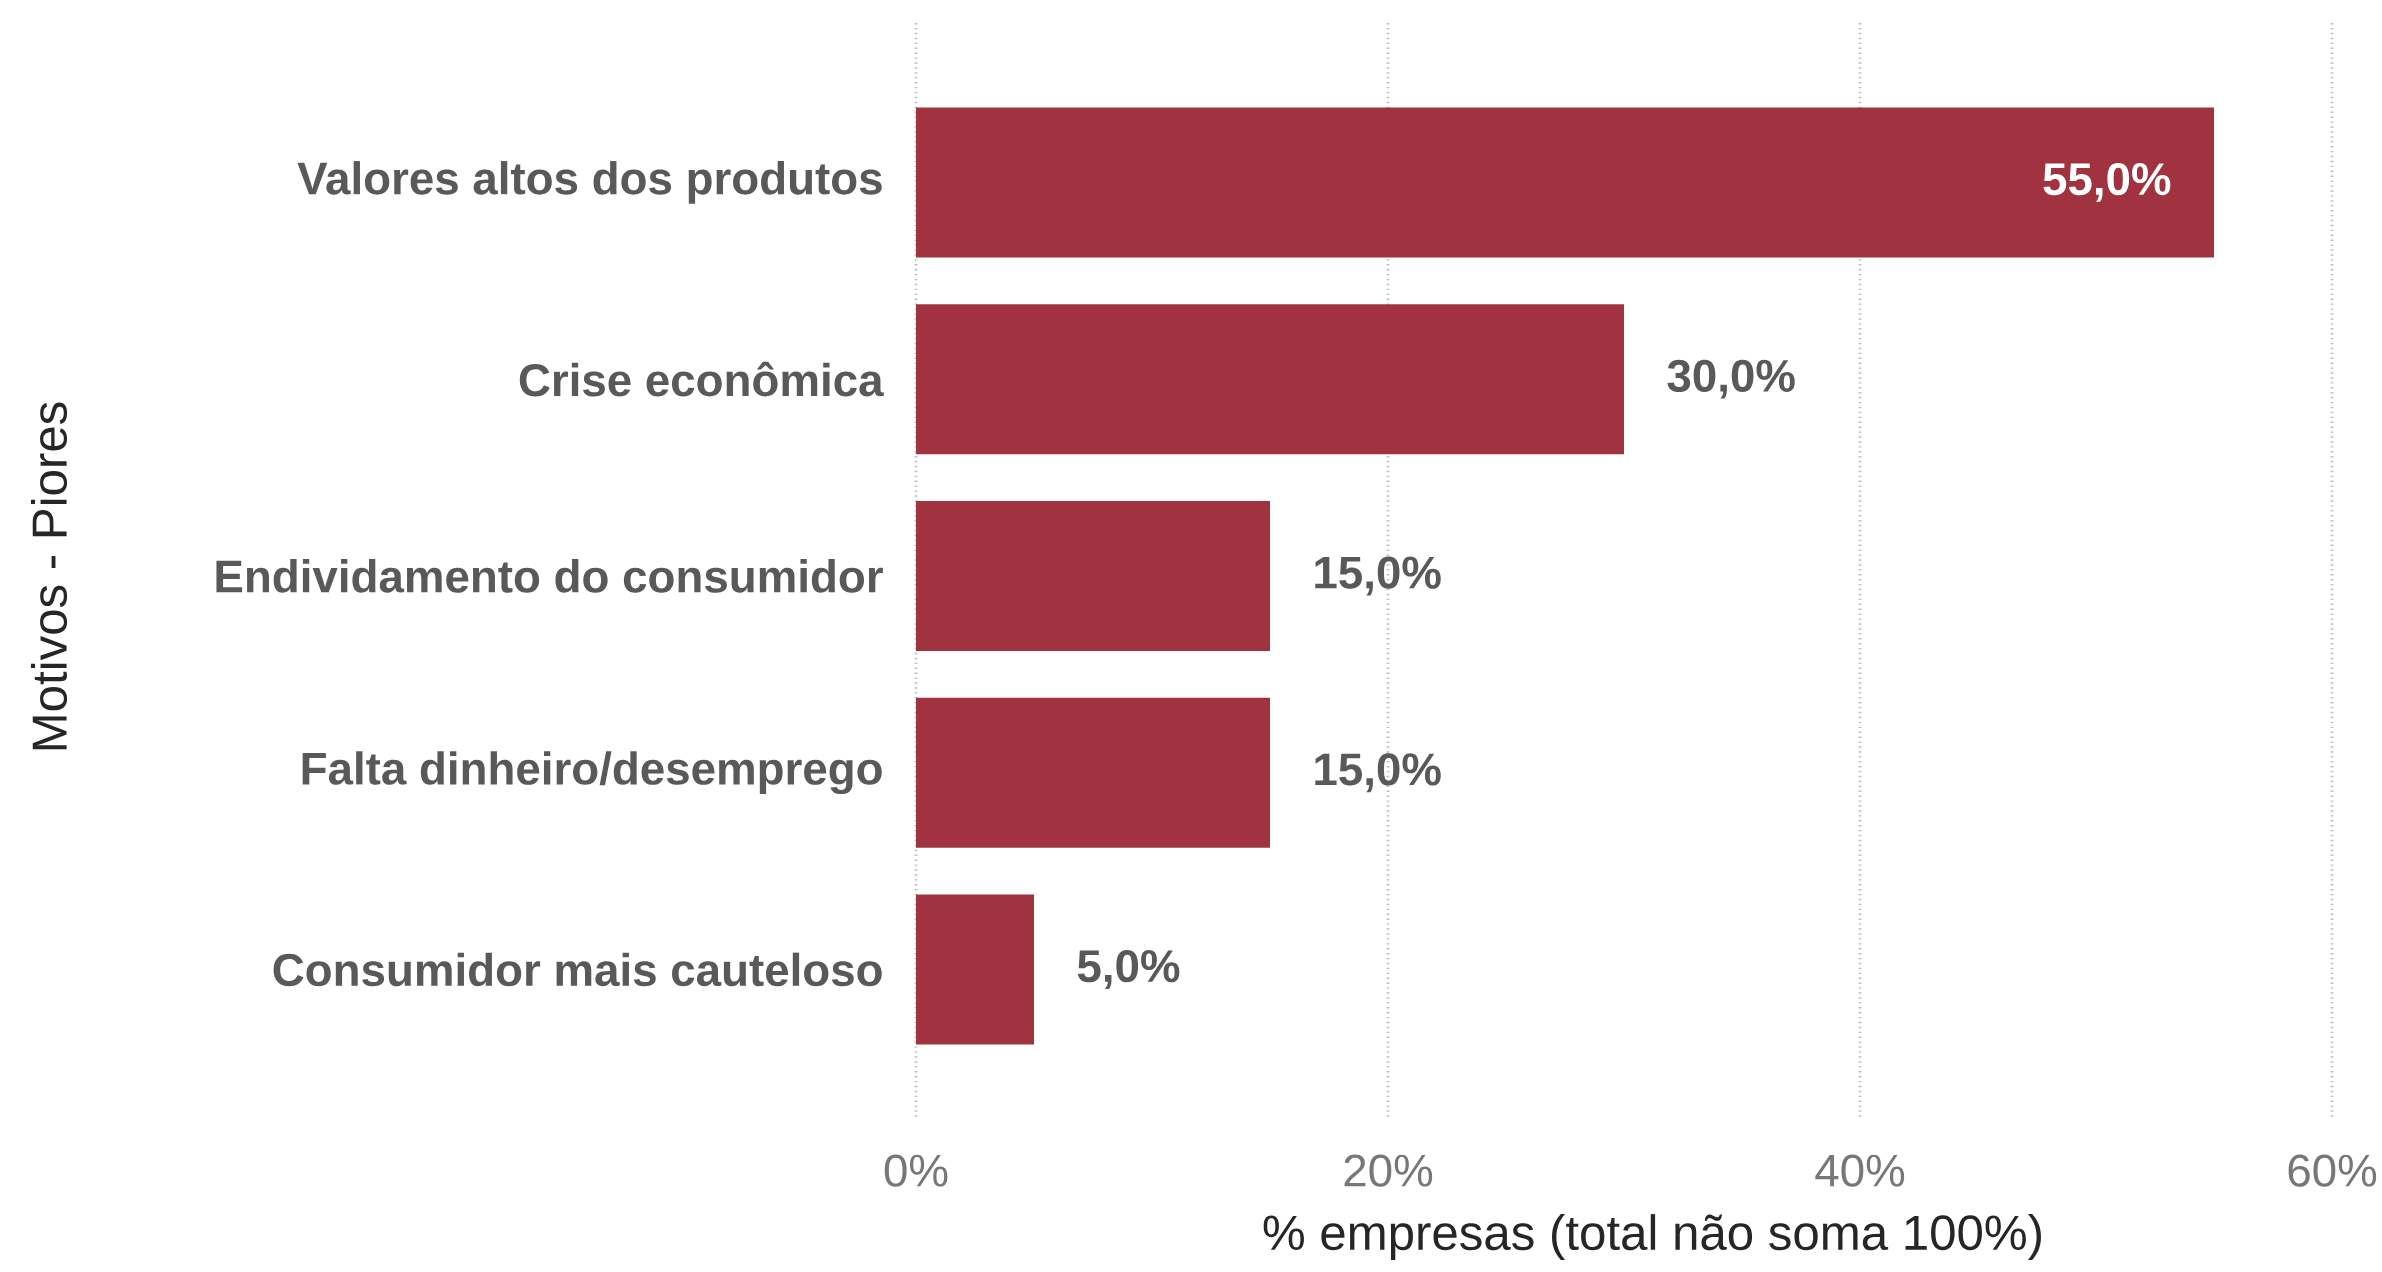 The image size is (2382, 1272). What do you see at coordinates (1388, 1170) in the screenshot?
I see `x-tick-label: 20%` at bounding box center [1388, 1170].